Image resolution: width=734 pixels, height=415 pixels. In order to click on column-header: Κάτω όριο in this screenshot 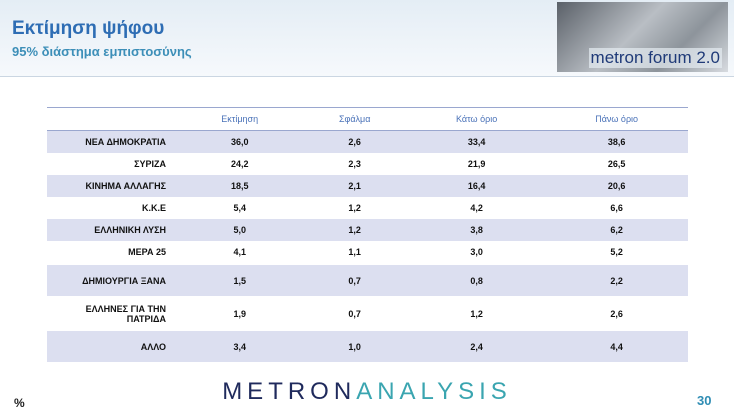, I will do `click(476, 119)`.